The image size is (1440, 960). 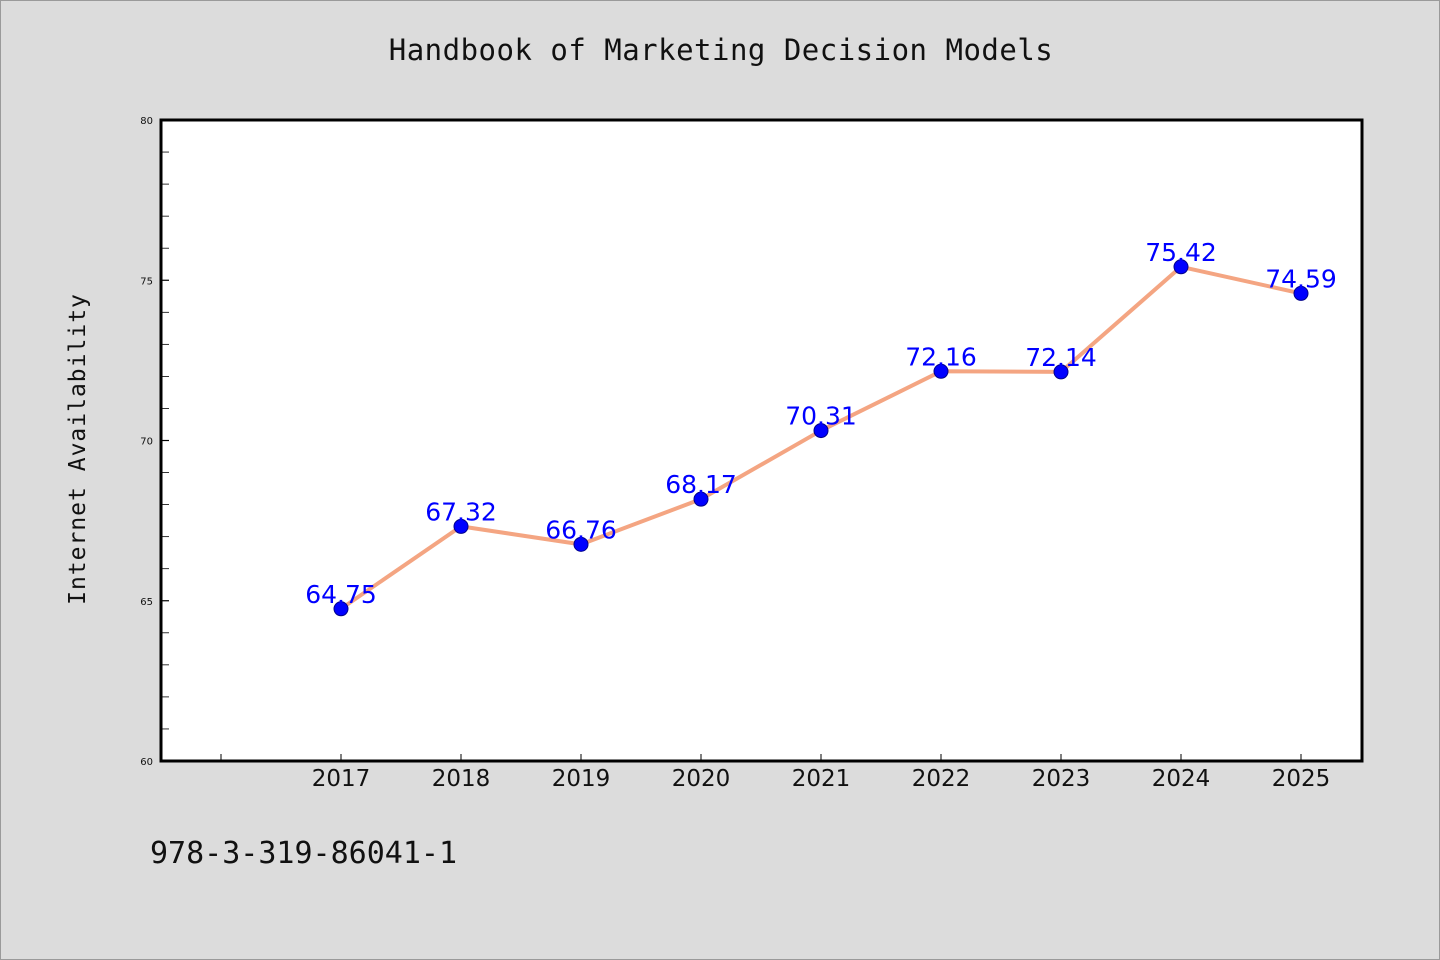 I want to click on x-tick-label: 2017, so click(x=341, y=779).